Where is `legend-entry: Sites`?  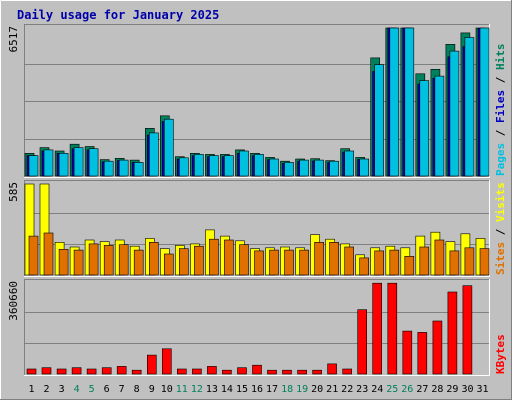 legend-entry: Sites is located at coordinates (500, 258).